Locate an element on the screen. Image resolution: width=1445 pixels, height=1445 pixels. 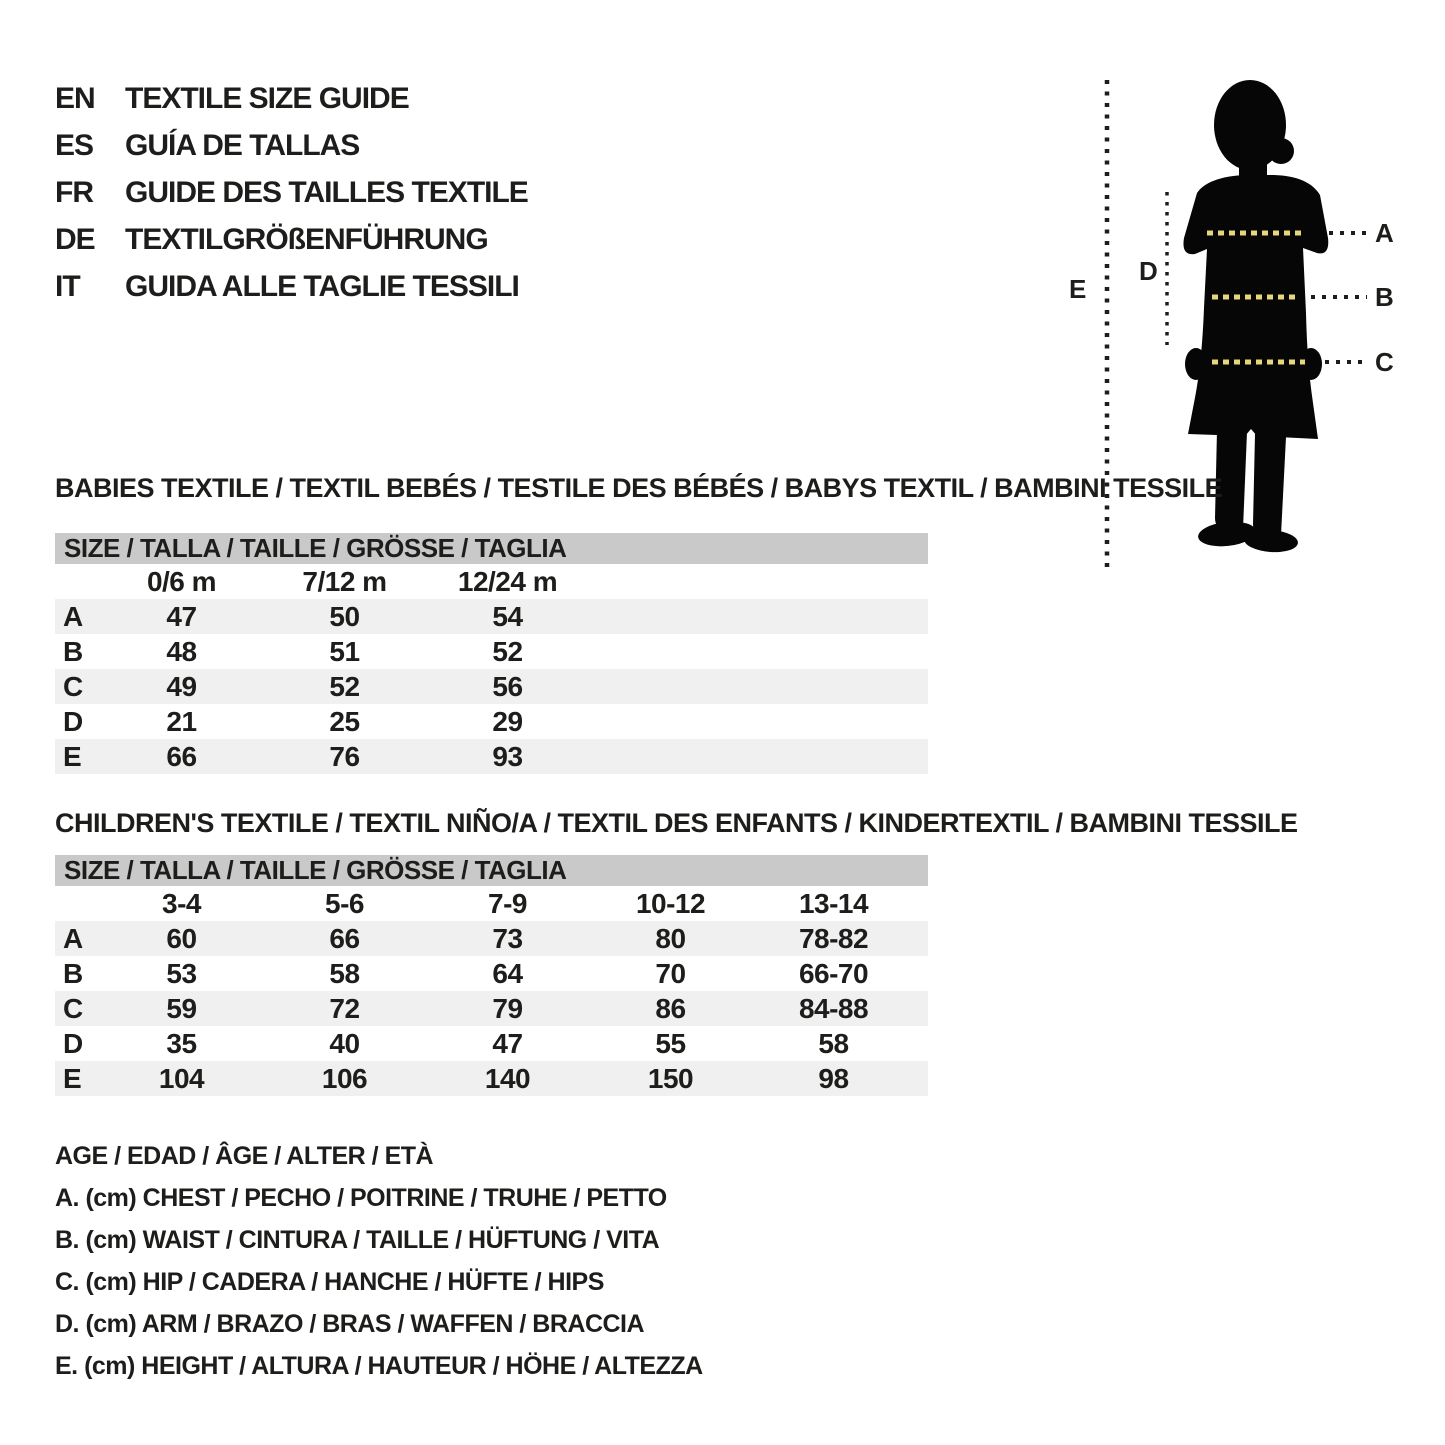
lang-code: FR is located at coordinates (74, 192).